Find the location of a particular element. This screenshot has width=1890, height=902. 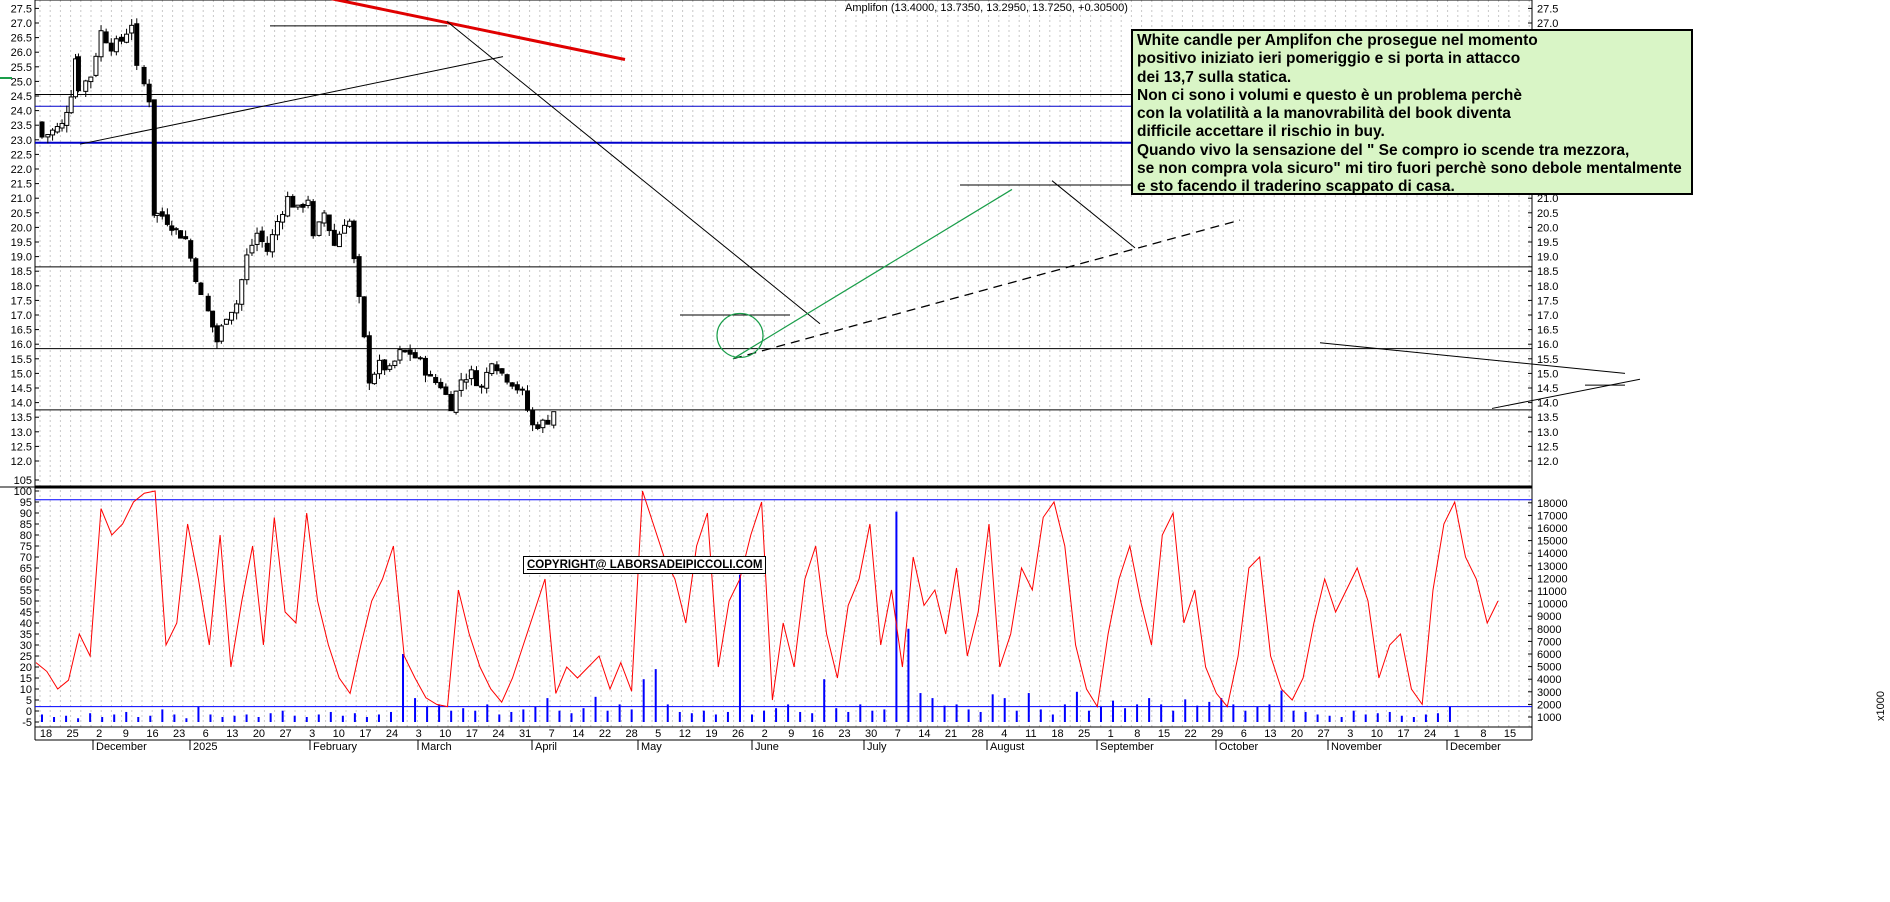

day-tick-label: 10 is located at coordinates (339, 734).